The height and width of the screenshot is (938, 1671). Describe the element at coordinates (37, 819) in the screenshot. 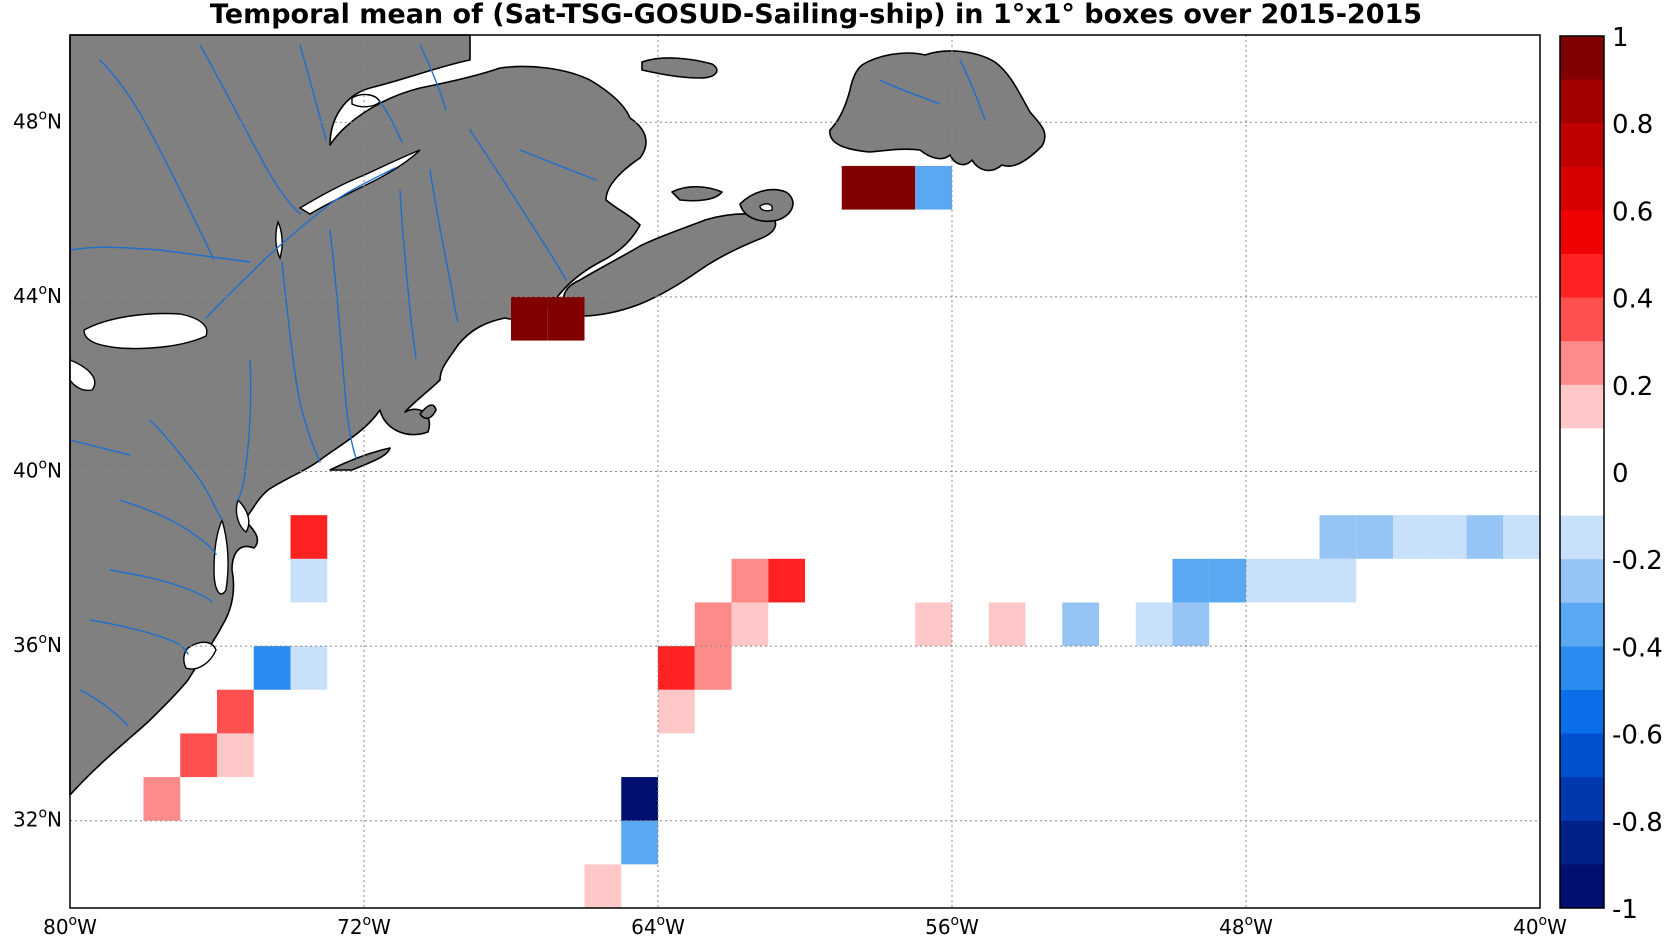

I see `y-tick-label: 32oN` at that location.